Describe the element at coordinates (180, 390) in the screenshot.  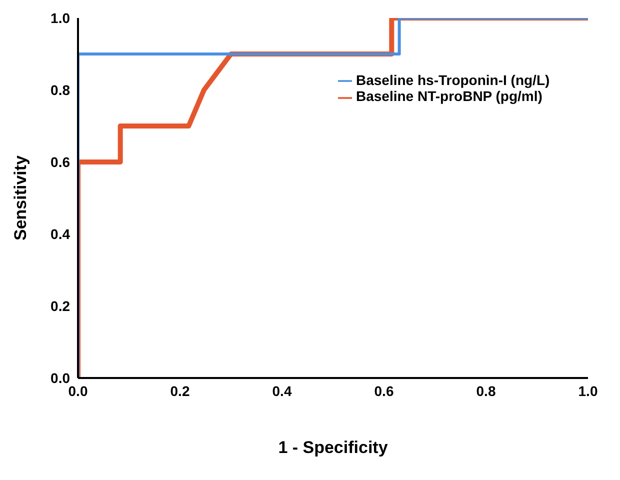
I see `x-tick-label: 0.2` at that location.